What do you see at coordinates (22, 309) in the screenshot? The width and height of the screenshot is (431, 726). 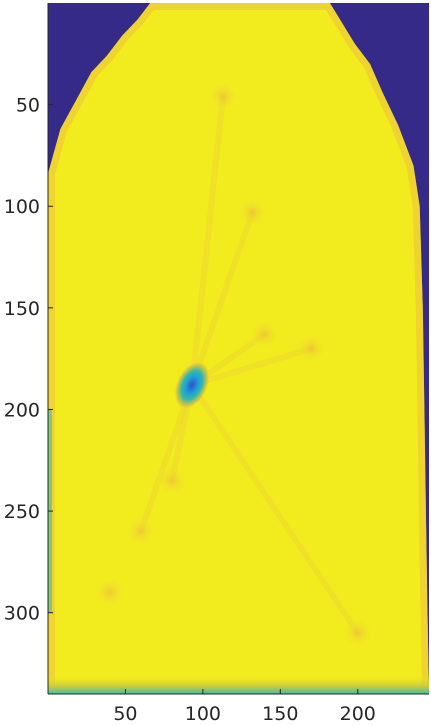 I see `y-tick-label: 150` at bounding box center [22, 309].